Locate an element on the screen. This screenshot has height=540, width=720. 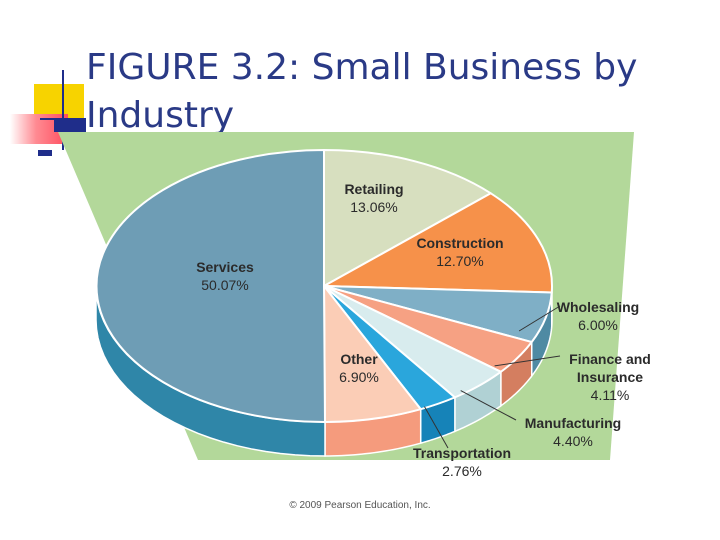
pie-slice-retailing is located at coordinates (407, 218).